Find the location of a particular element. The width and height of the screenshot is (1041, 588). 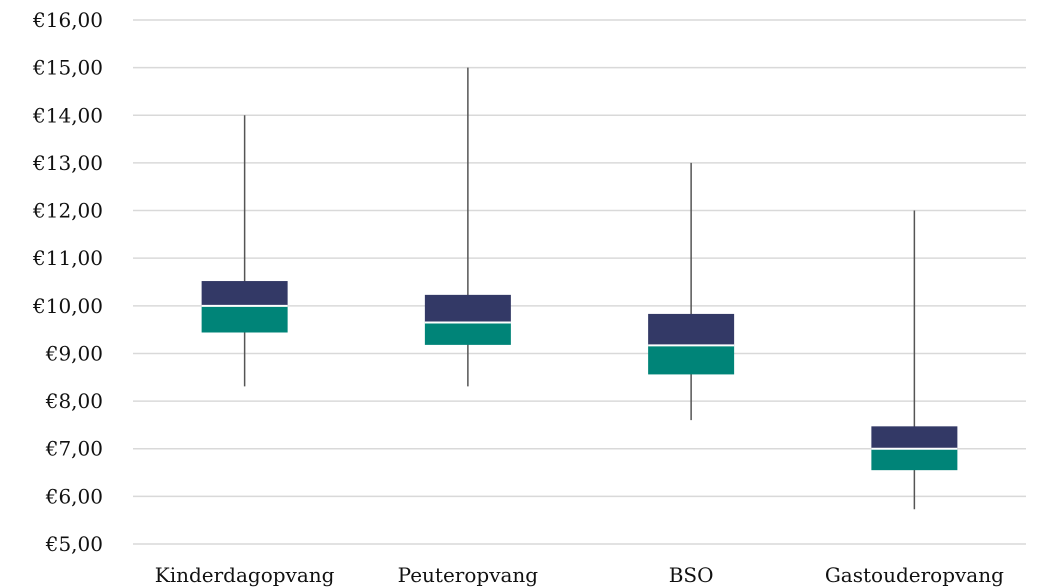

box-group-gastouderopvang is located at coordinates (914, 360).